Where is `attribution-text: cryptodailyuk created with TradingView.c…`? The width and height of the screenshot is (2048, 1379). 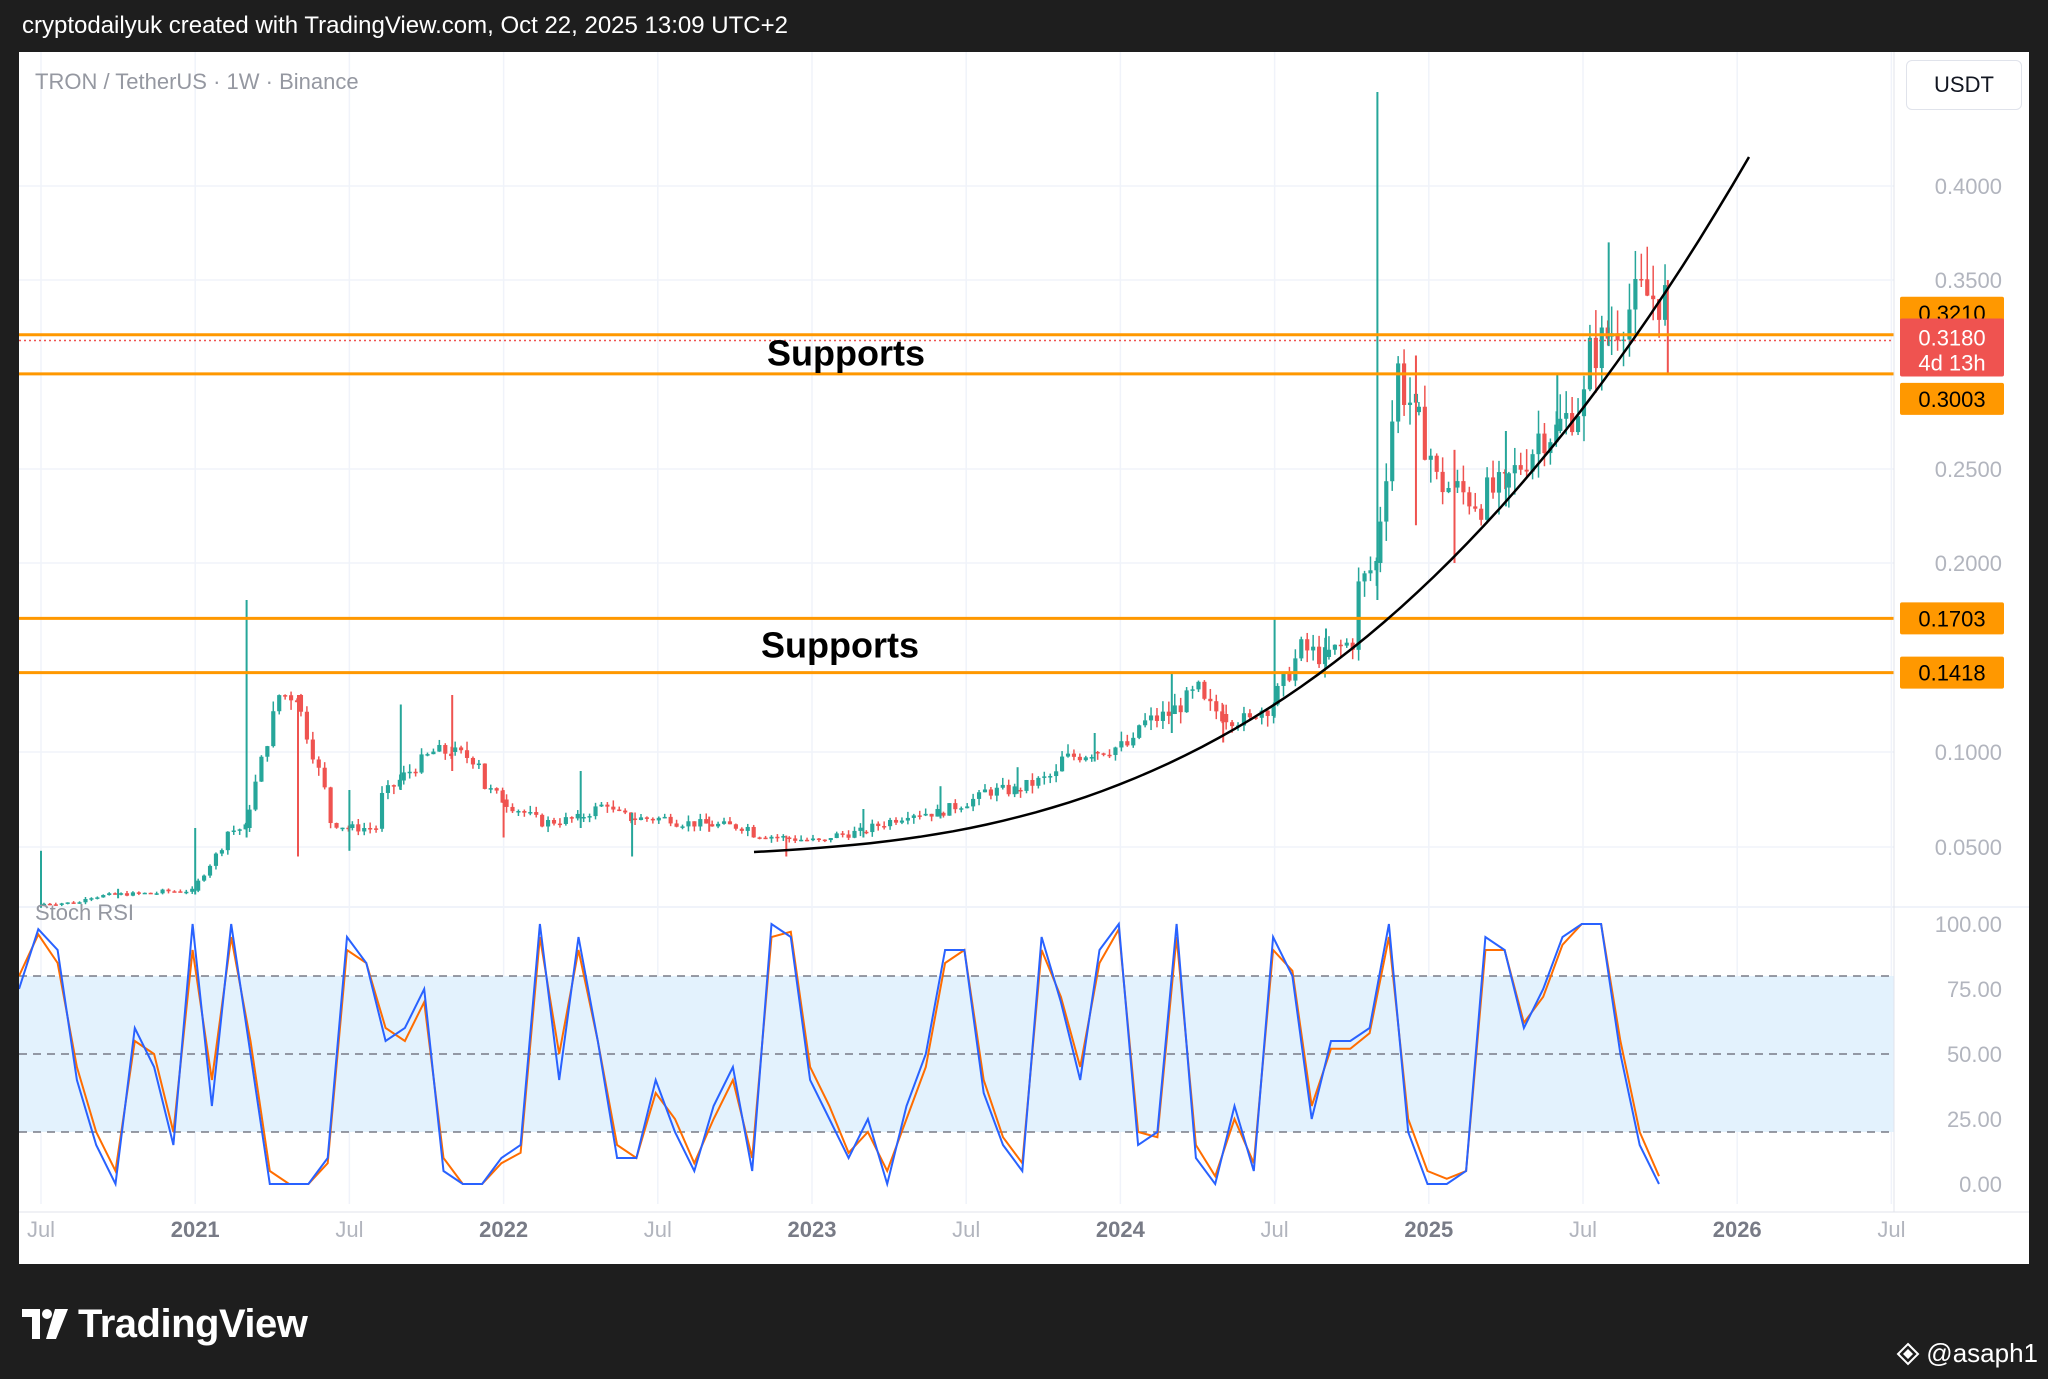 attribution-text: cryptodailyuk created with TradingView.c… is located at coordinates (405, 25).